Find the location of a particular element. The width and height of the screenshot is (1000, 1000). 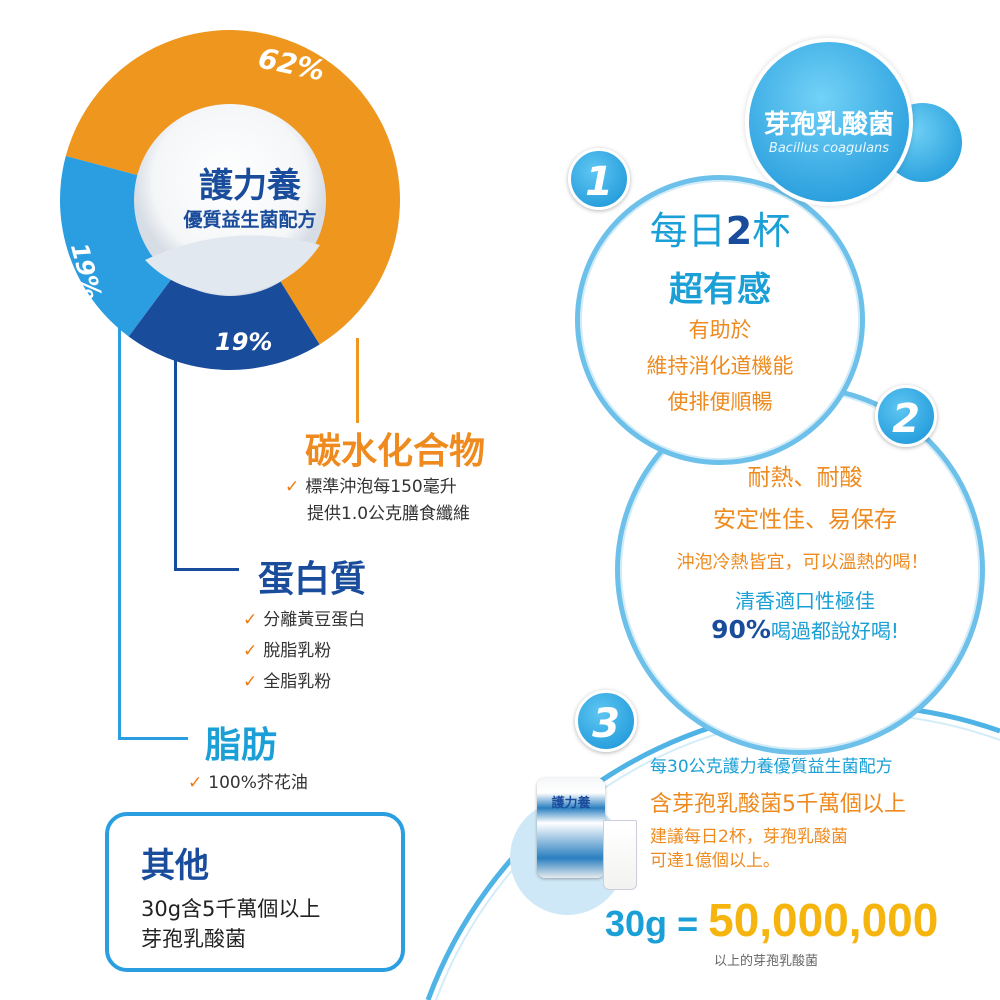

carbs-list: ✓ 標準沖泡每150毫升 提供1.0公克膳食纖維 is located at coordinates (377, 501).